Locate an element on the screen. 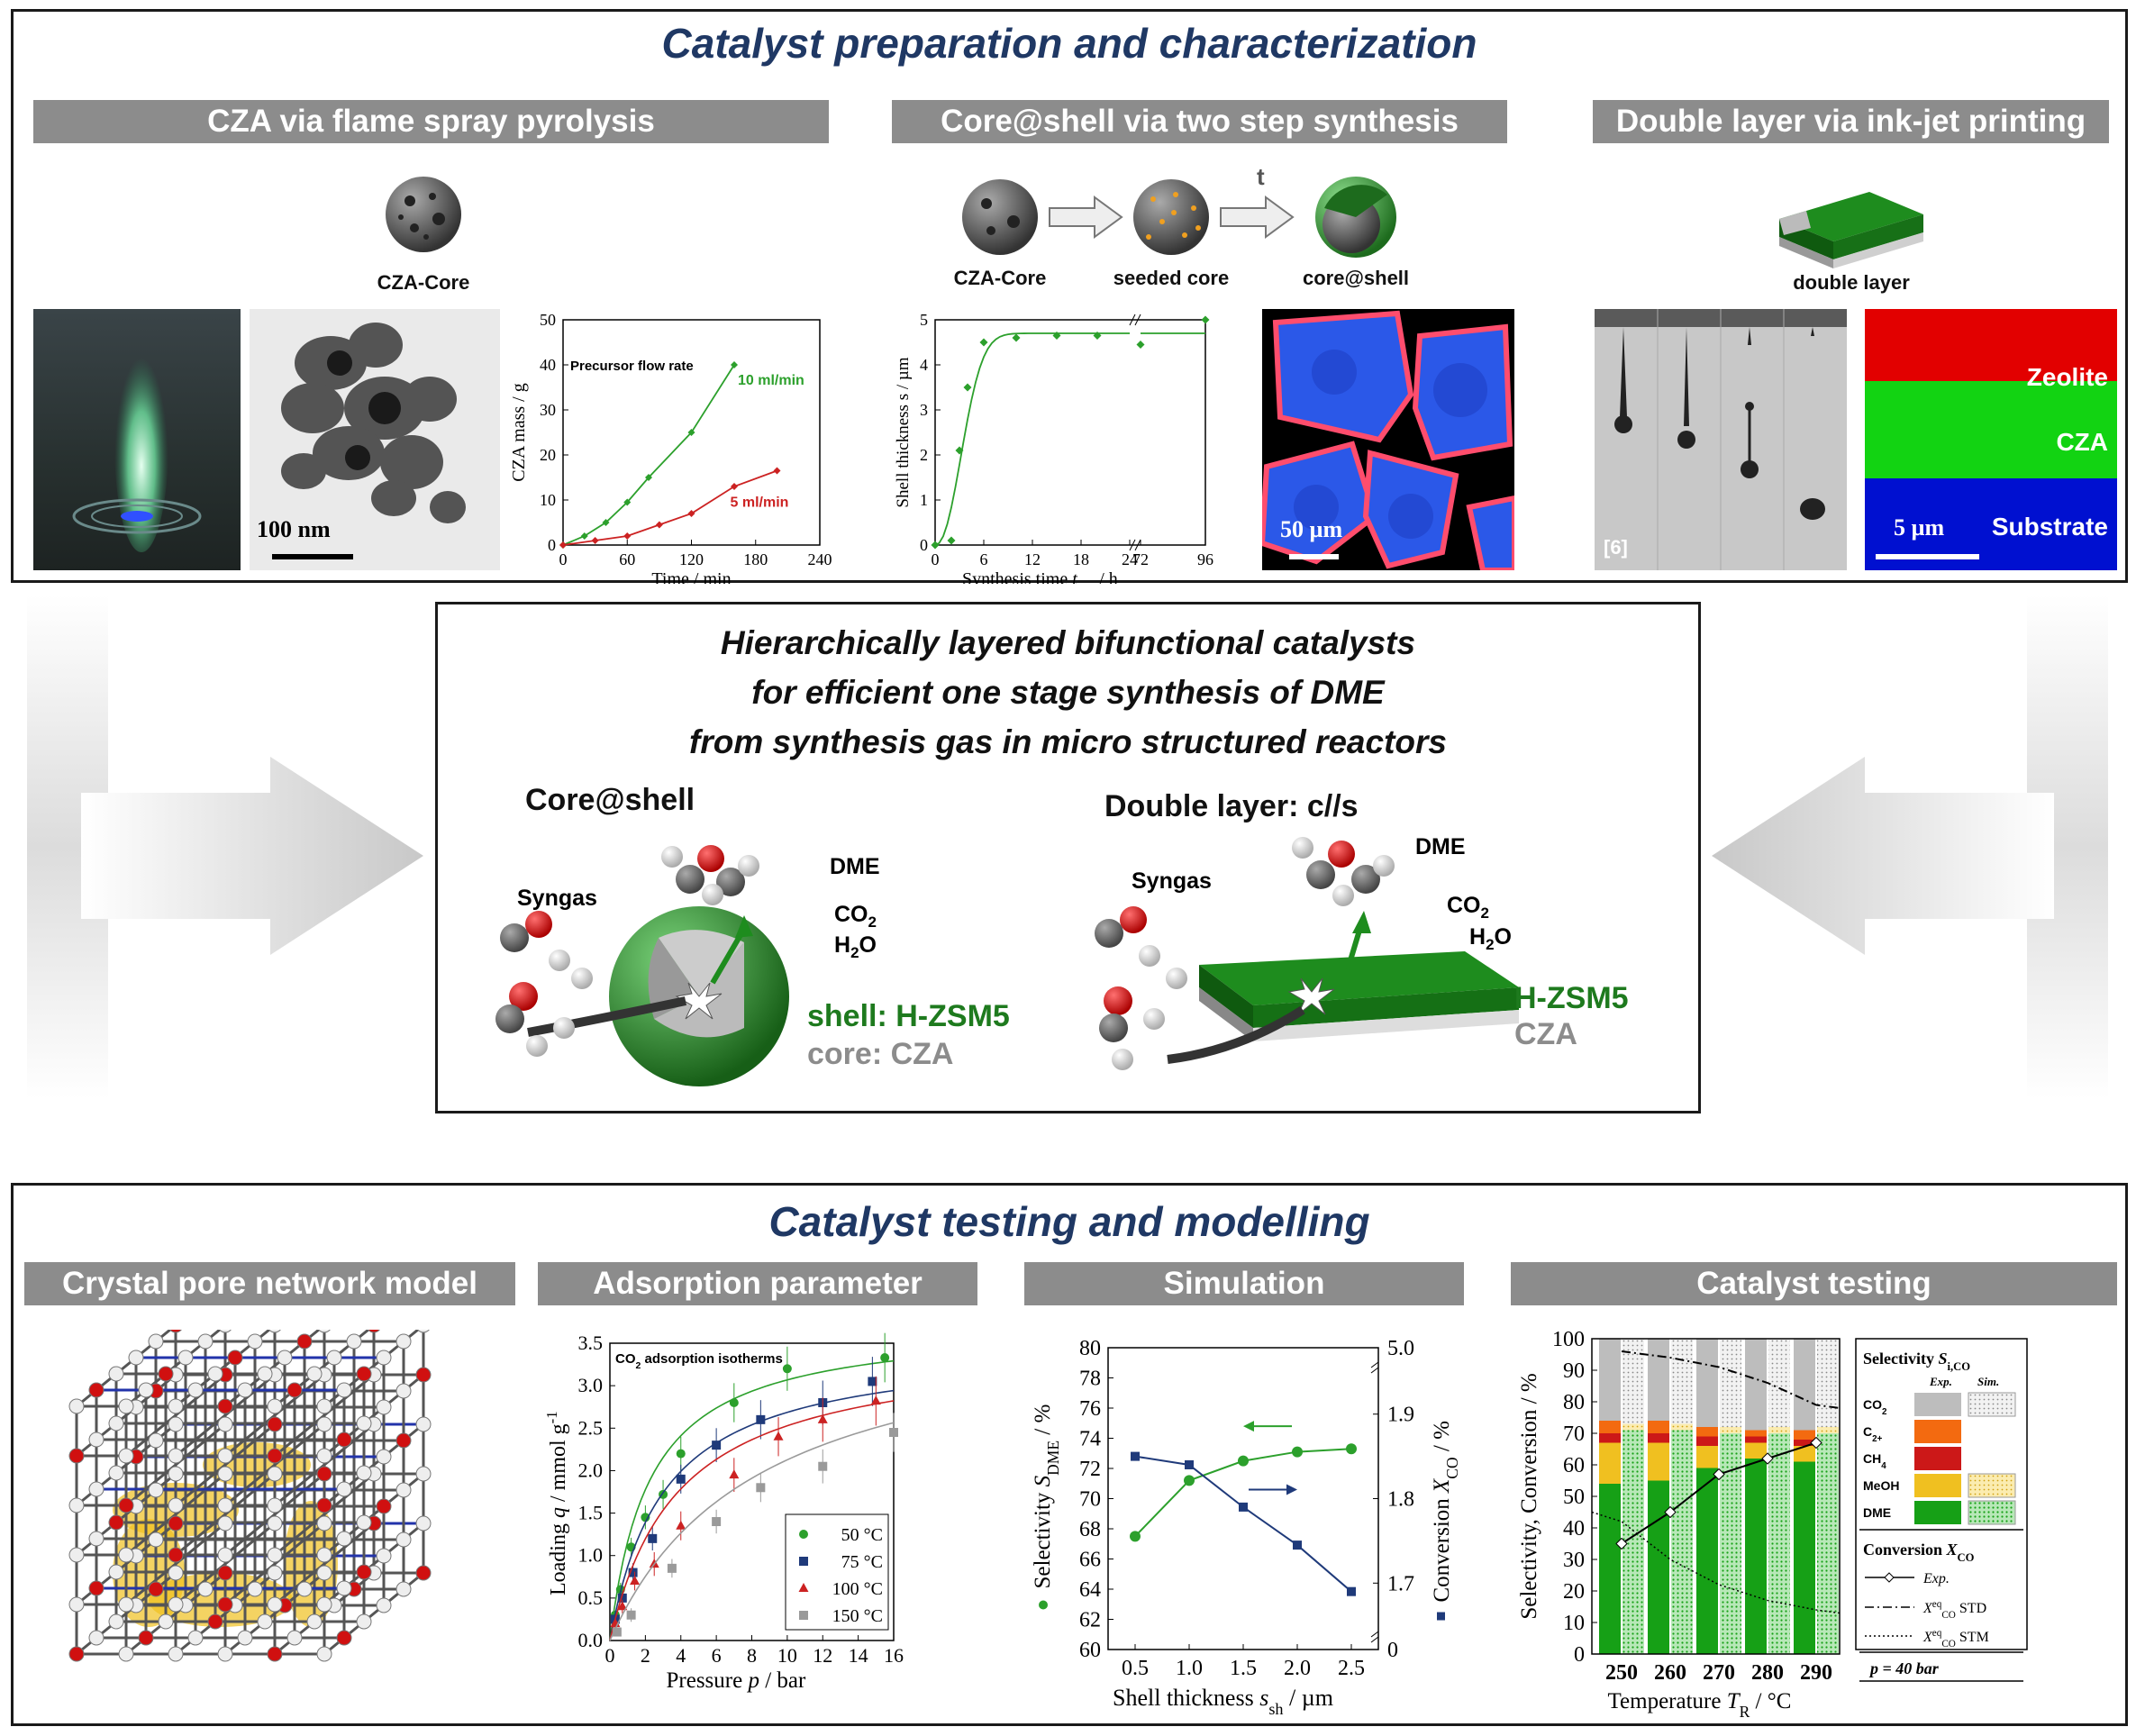 This screenshot has width=2136, height=1736. h2o-label-left: H2O is located at coordinates (855, 946).